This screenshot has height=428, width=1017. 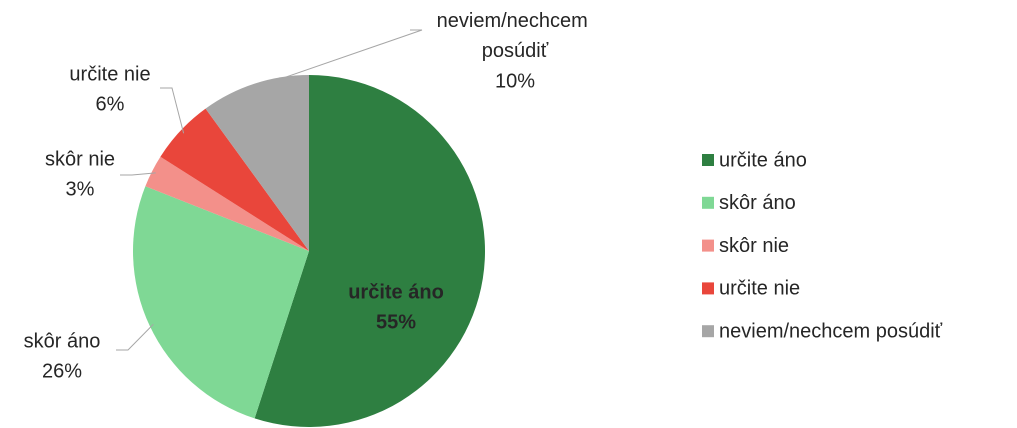 I want to click on data-label-name: skôr nie, so click(x=80, y=159).